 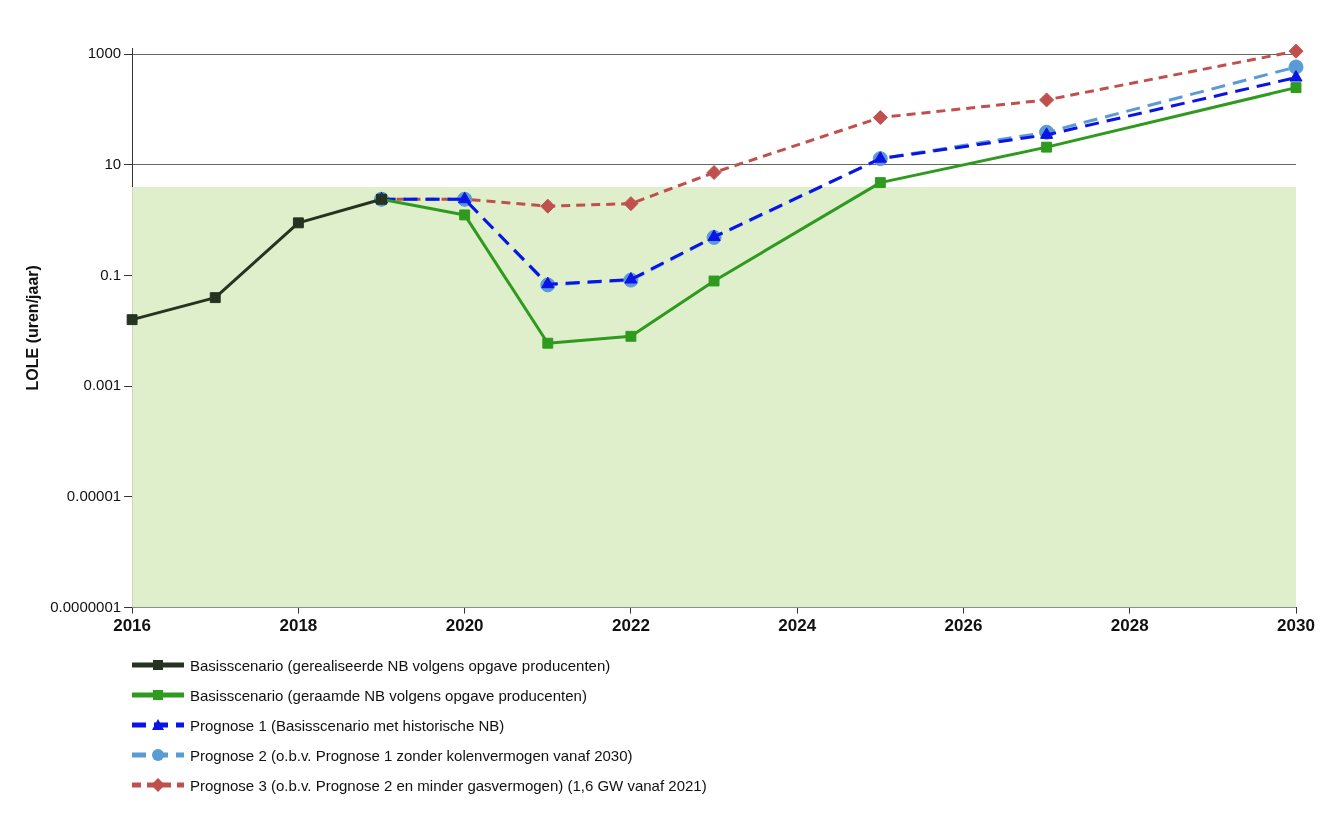 What do you see at coordinates (631, 626) in the screenshot?
I see `x-tick-label: 2022` at bounding box center [631, 626].